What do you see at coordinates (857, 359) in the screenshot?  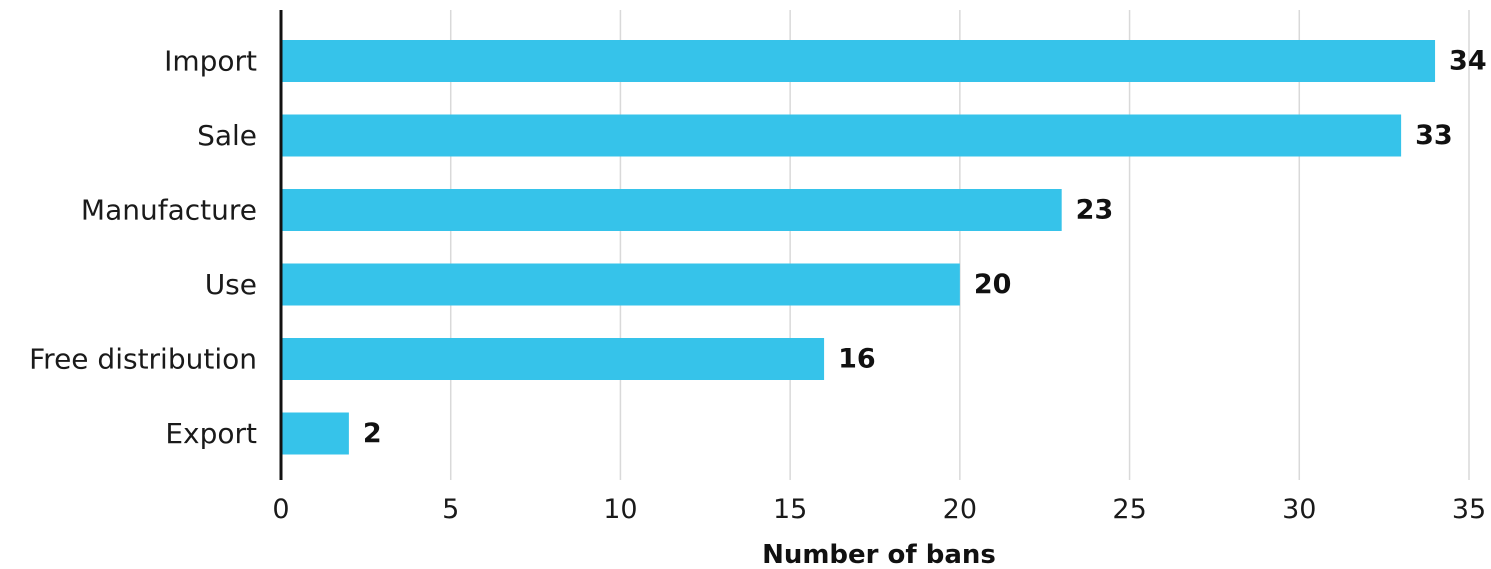 I see `value-label: 16` at bounding box center [857, 359].